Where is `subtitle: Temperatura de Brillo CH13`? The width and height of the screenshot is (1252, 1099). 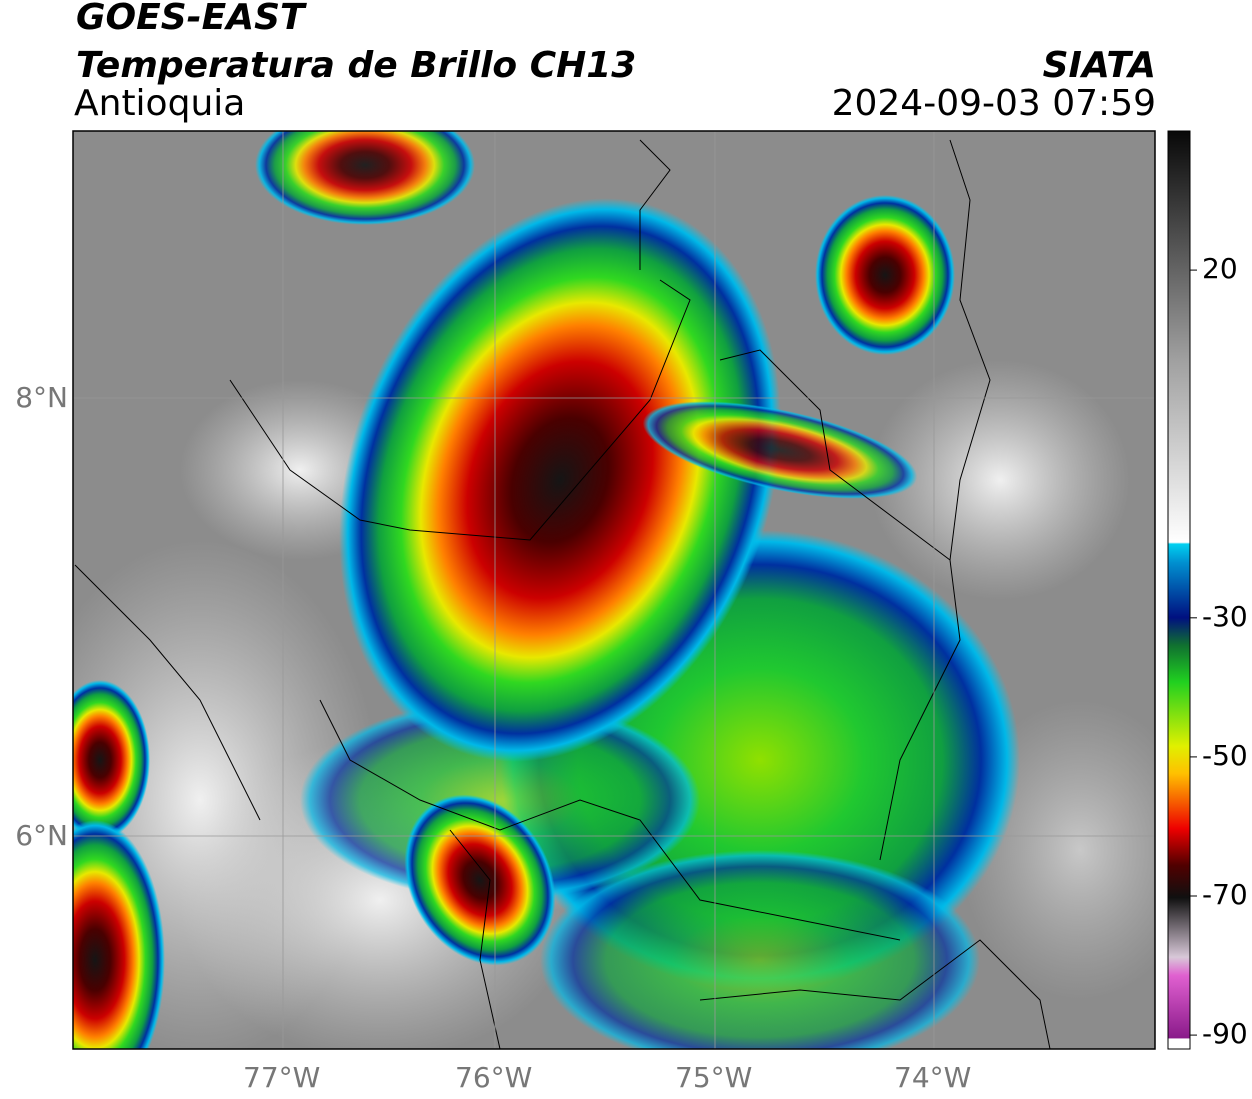 subtitle: Temperatura de Brillo CH13 is located at coordinates (356, 65).